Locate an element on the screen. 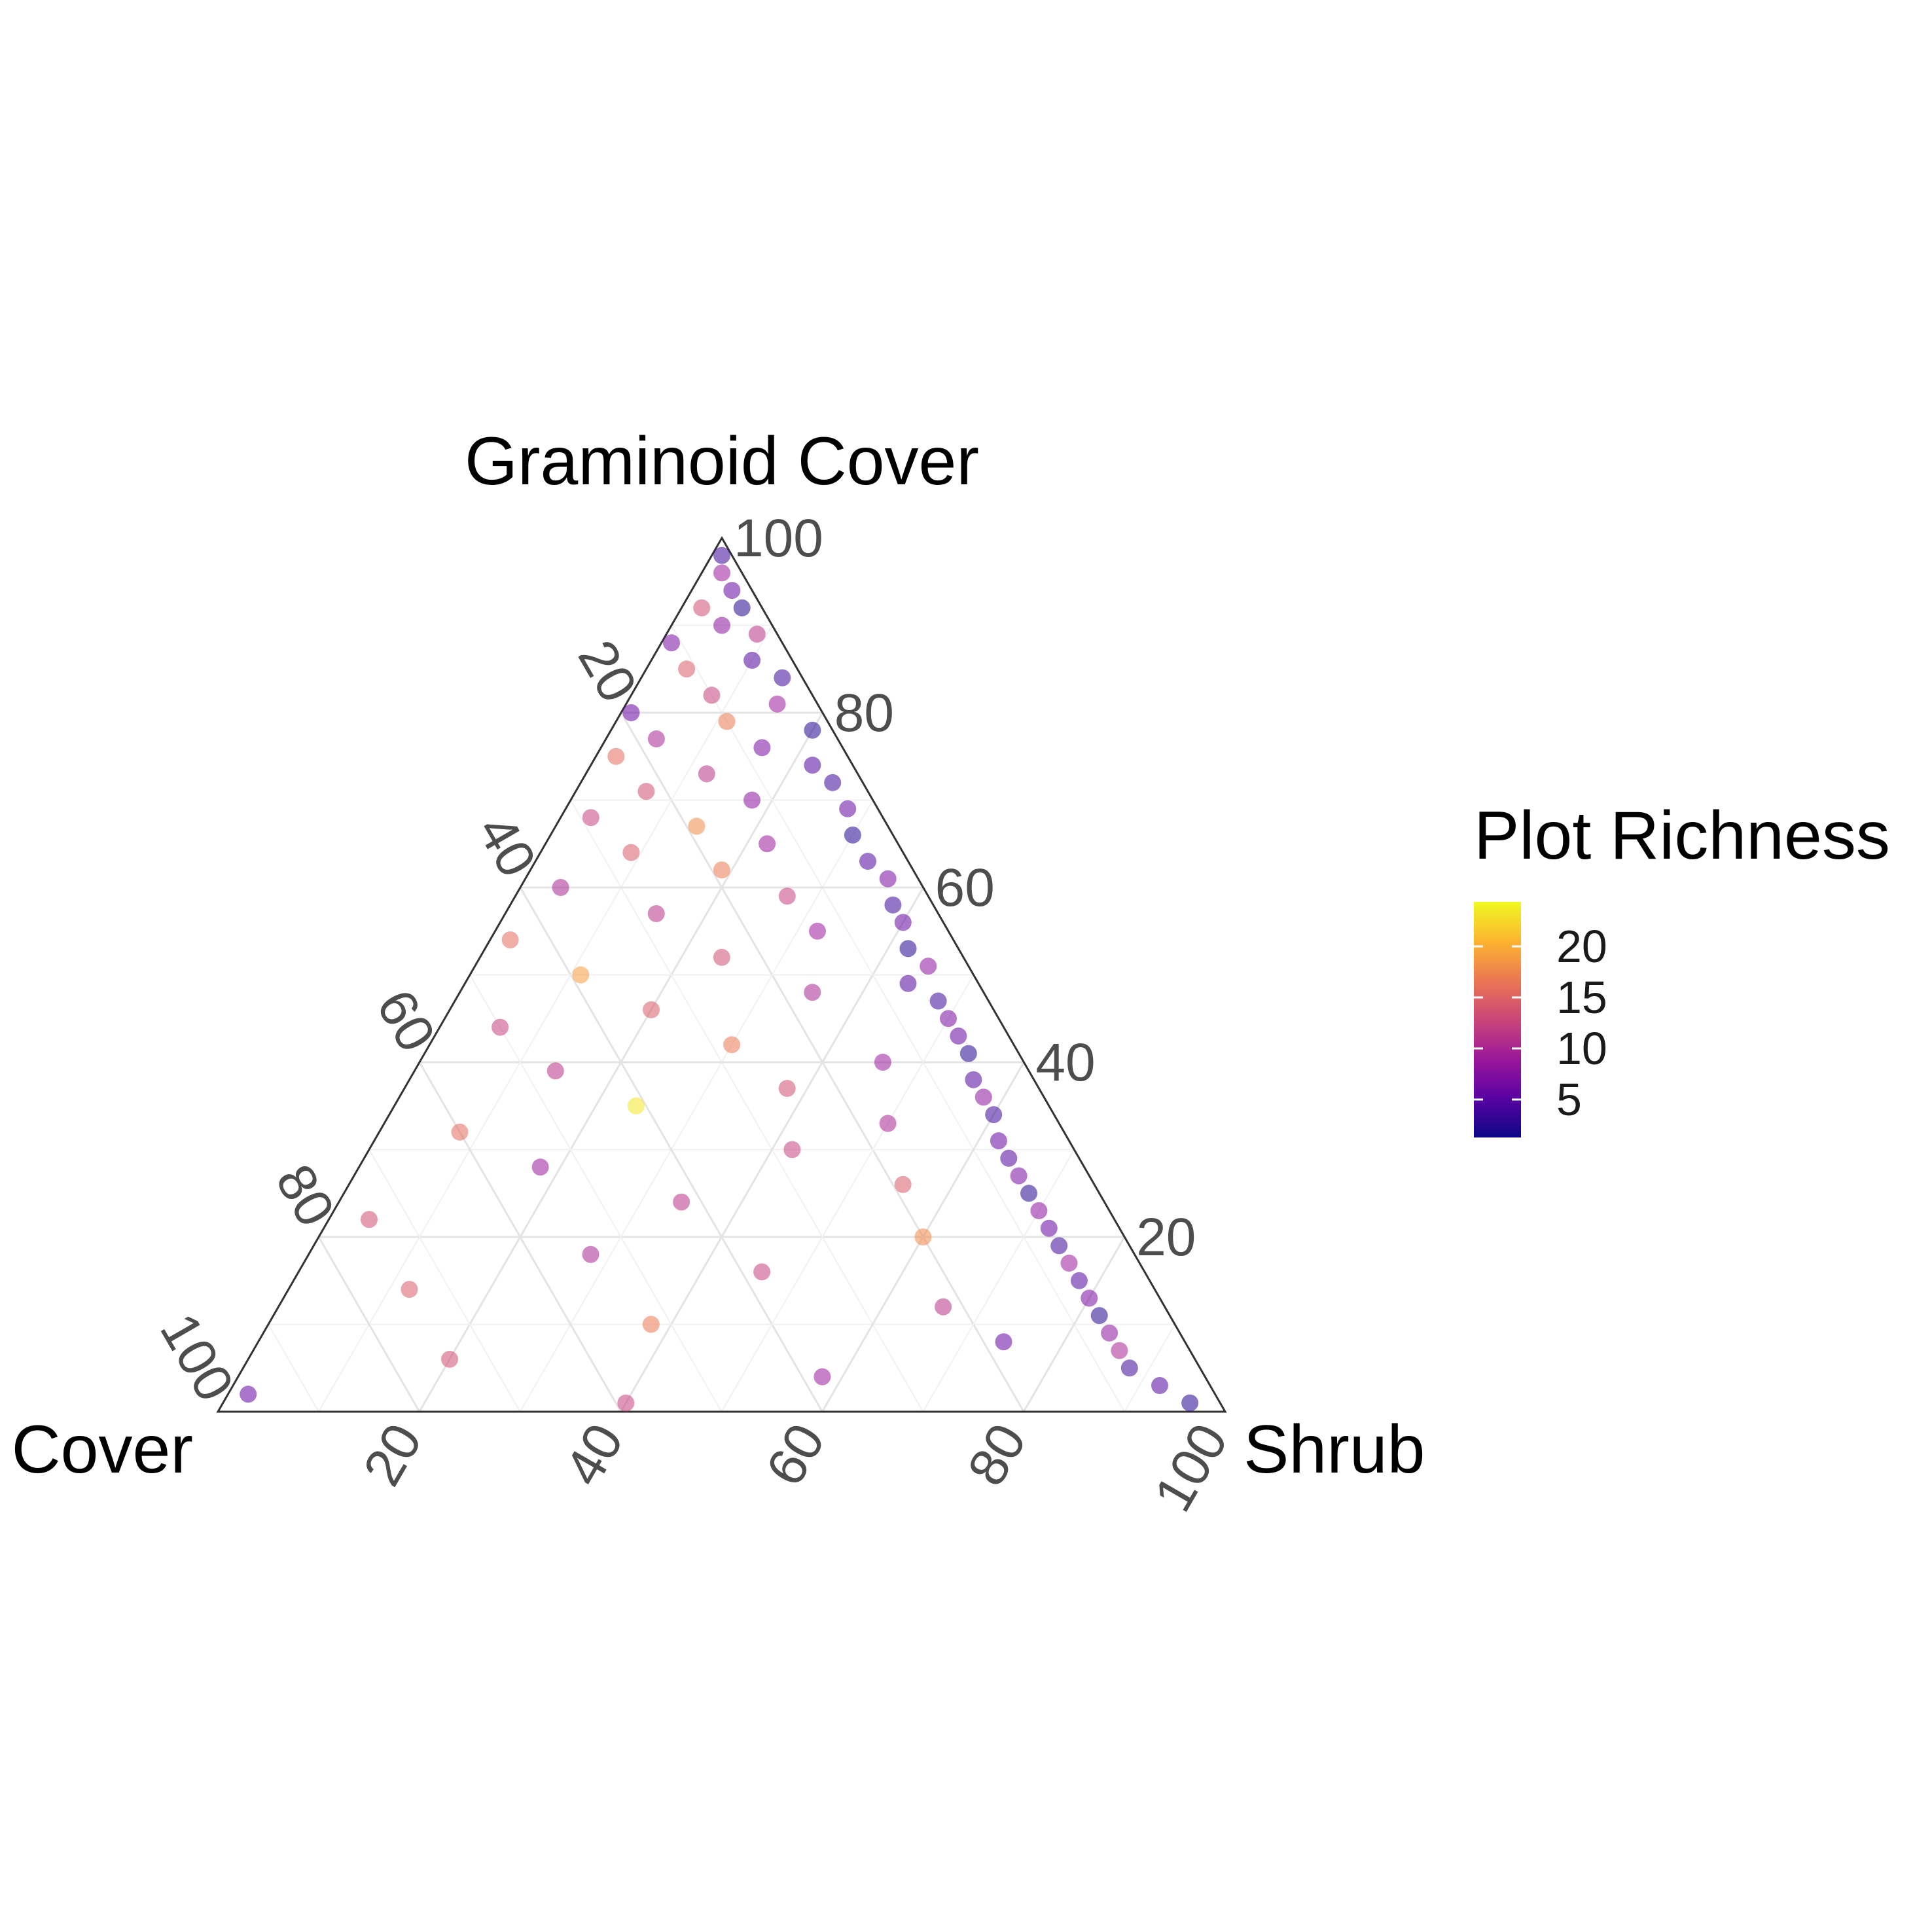  graminoid-tick-label: 80 is located at coordinates (864, 713).